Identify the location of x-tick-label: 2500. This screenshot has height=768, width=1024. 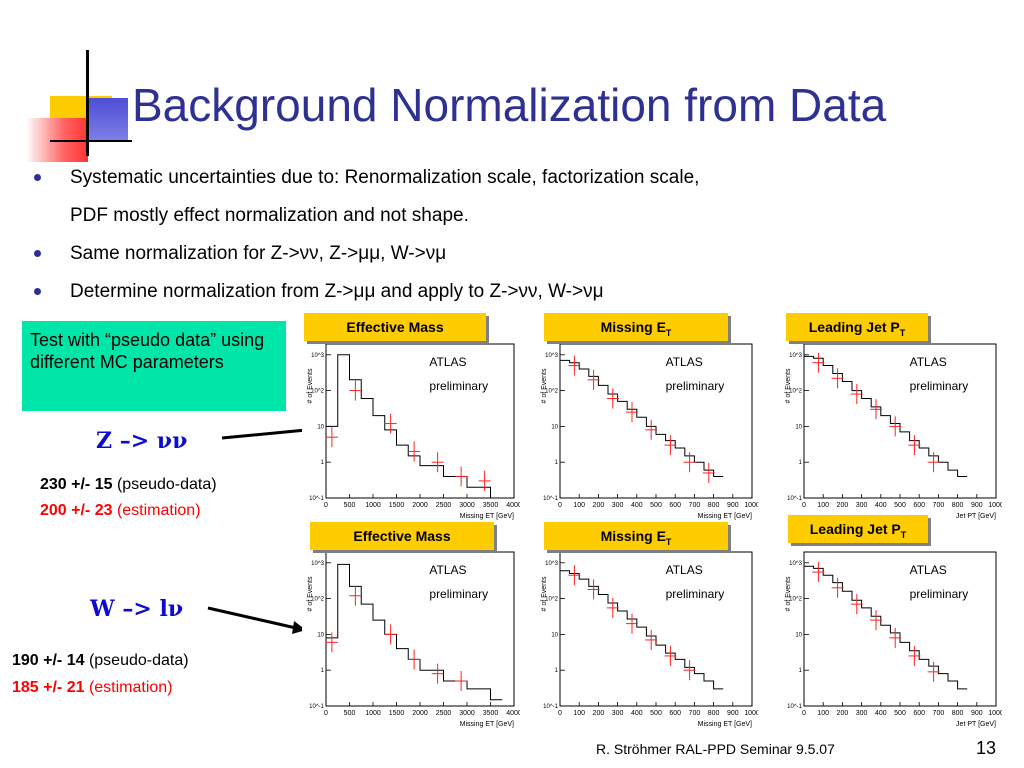
(444, 505).